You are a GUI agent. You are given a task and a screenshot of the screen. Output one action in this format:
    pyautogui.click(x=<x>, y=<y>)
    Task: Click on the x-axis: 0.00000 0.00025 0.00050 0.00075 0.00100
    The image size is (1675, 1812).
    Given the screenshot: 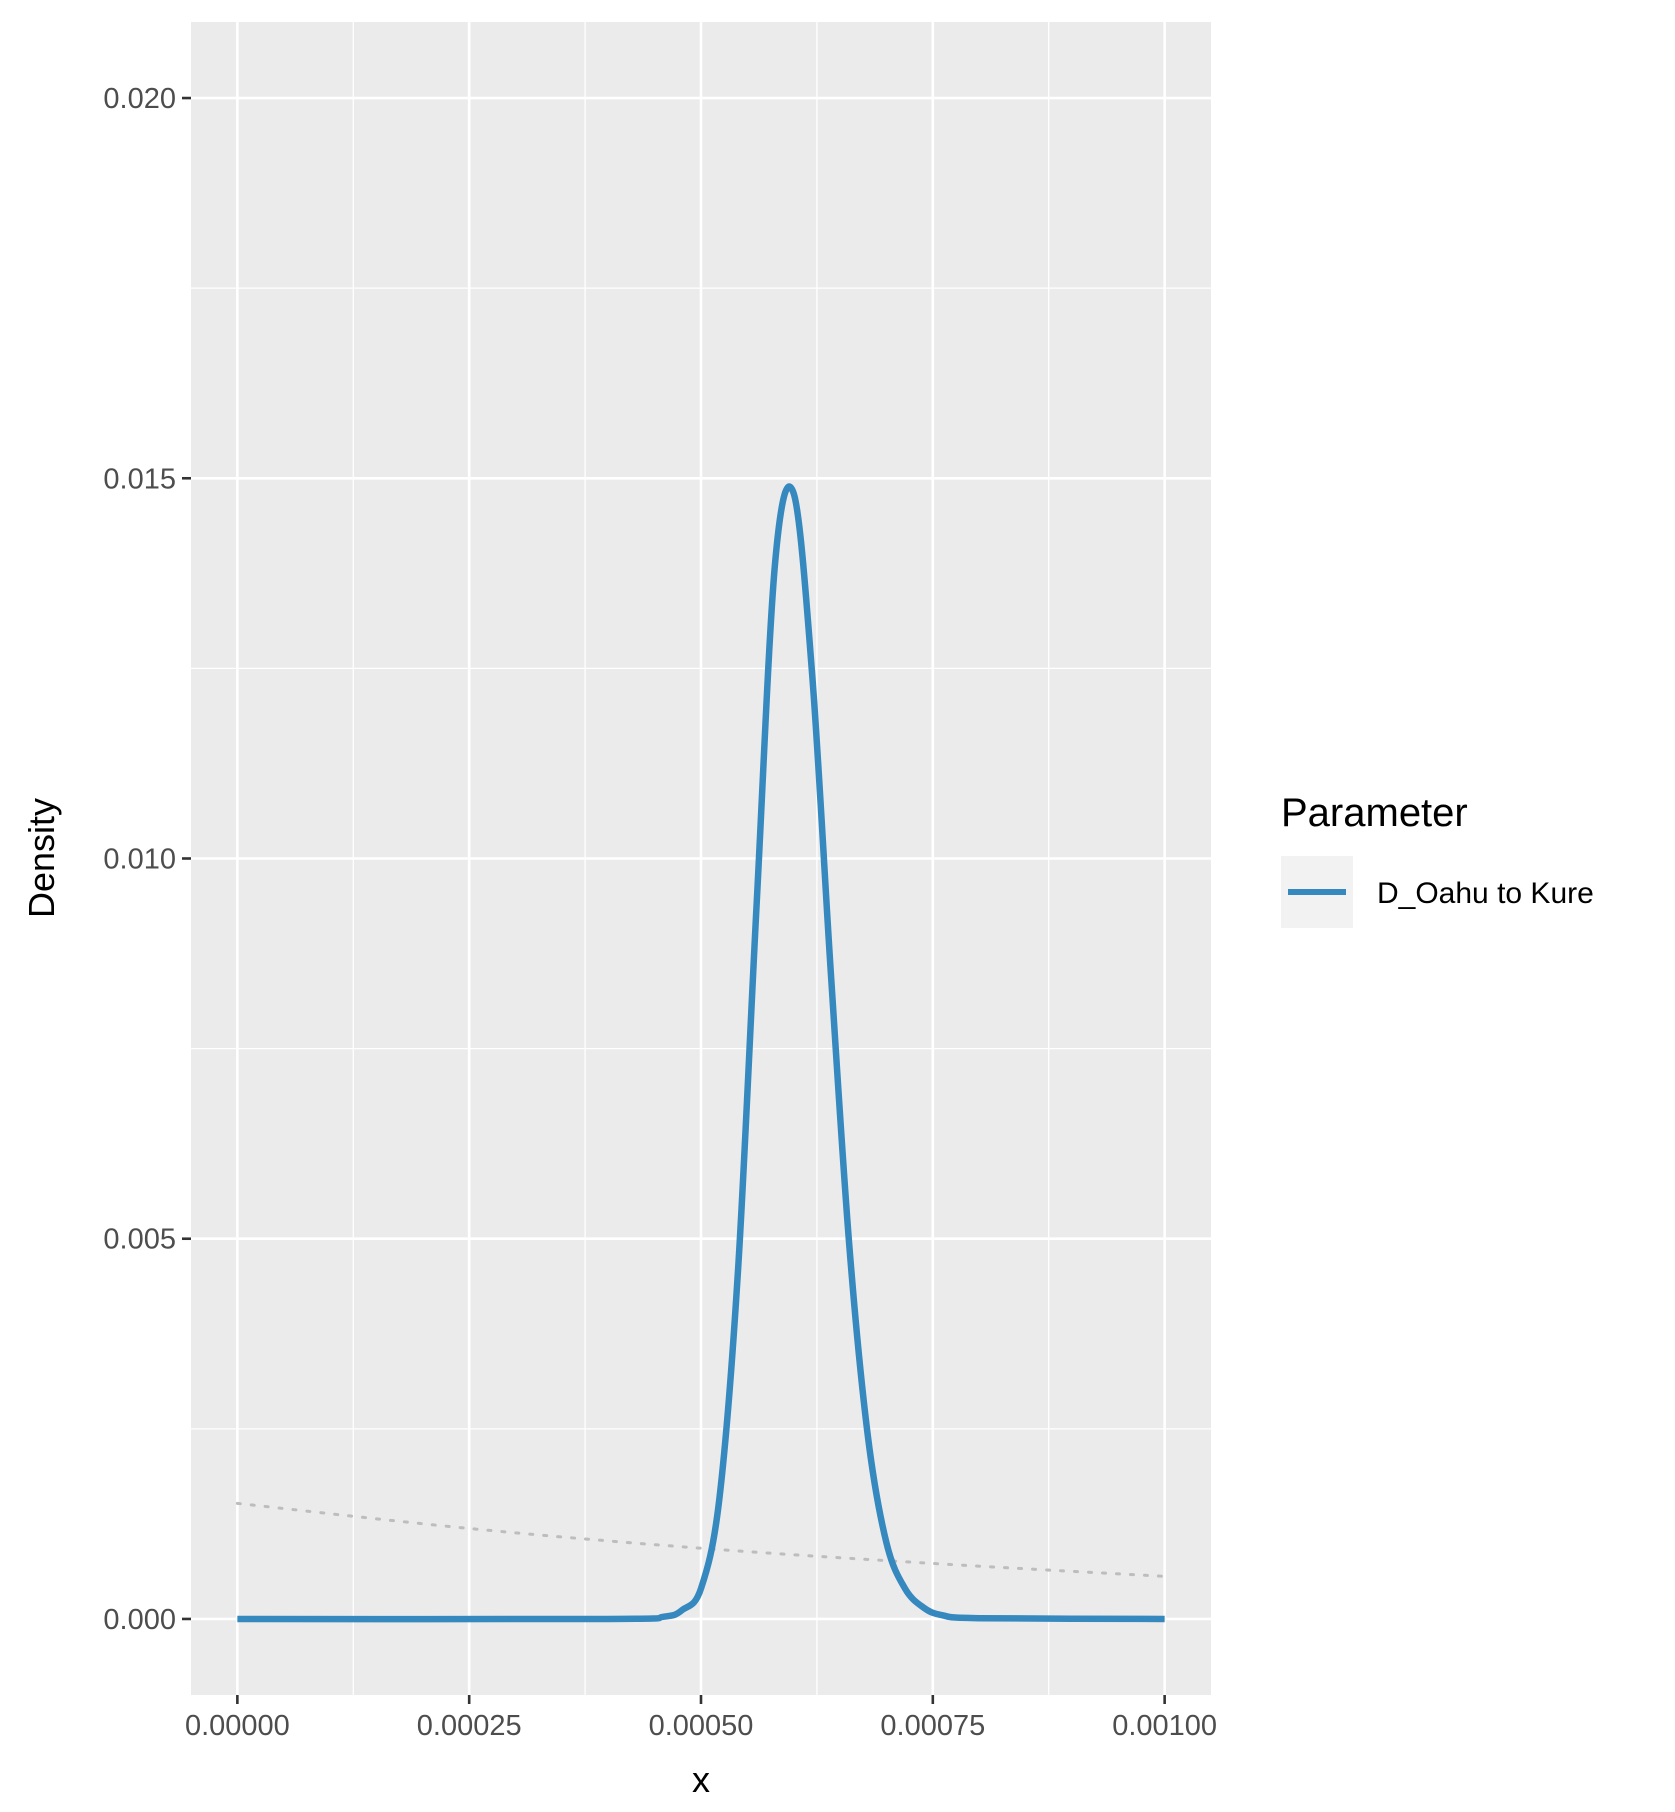 What is the action you would take?
    pyautogui.click(x=701, y=1718)
    